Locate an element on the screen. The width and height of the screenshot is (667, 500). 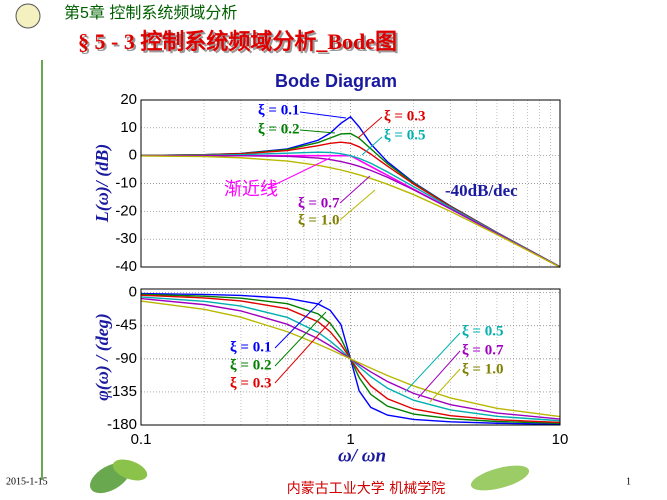
slide-title: § 5 - 3 控制系统频域分析_Bode图 is located at coordinates (237, 41).